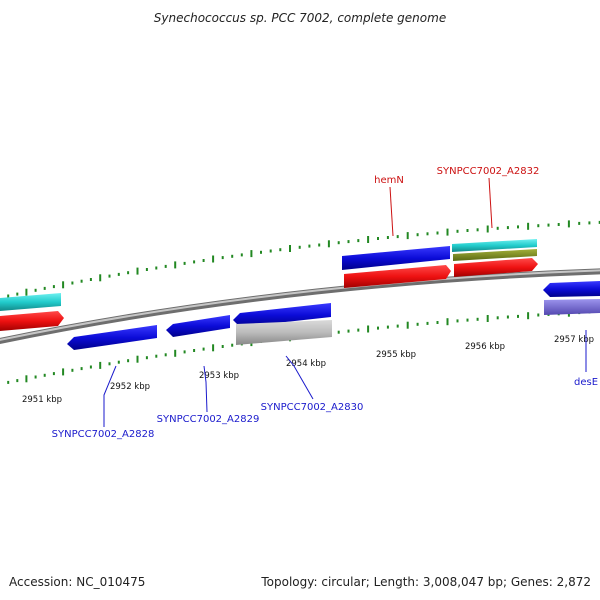 Image resolution: width=600 pixels, height=600 pixels. Describe the element at coordinates (586, 382) in the screenshot. I see `gene-label-desE: desE` at that location.